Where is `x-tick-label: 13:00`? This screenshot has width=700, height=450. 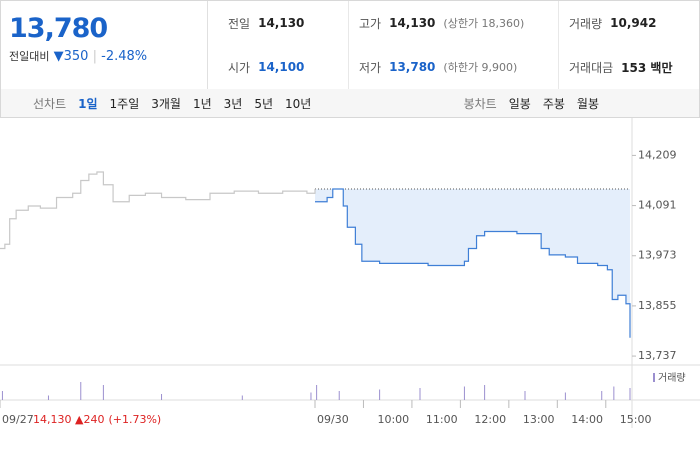 x-tick-label: 13:00 is located at coordinates (539, 419).